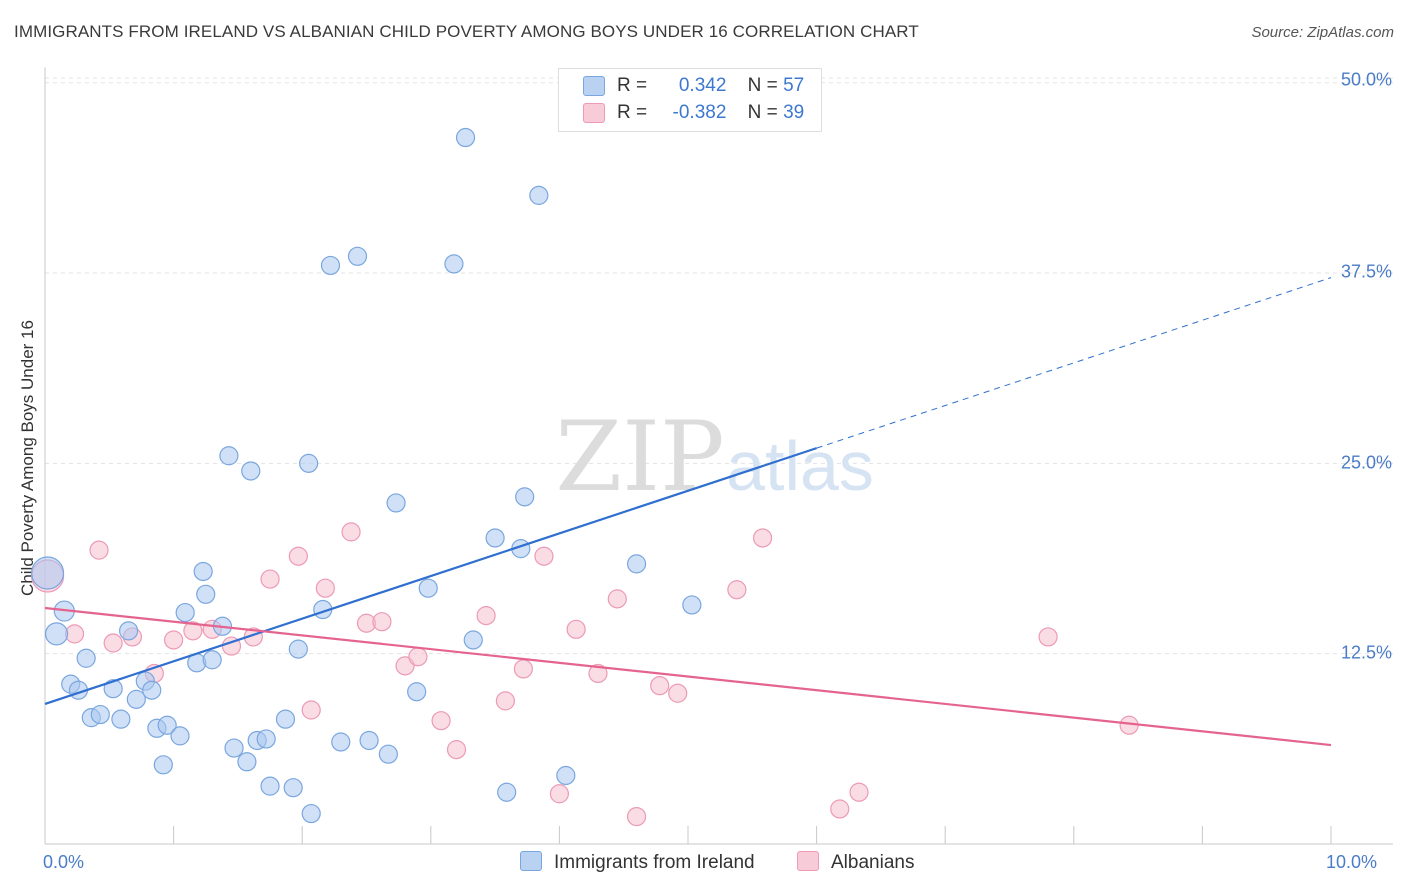 Image resolution: width=1406 pixels, height=892 pixels. I want to click on albanians-legend-swatch, so click(808, 860).